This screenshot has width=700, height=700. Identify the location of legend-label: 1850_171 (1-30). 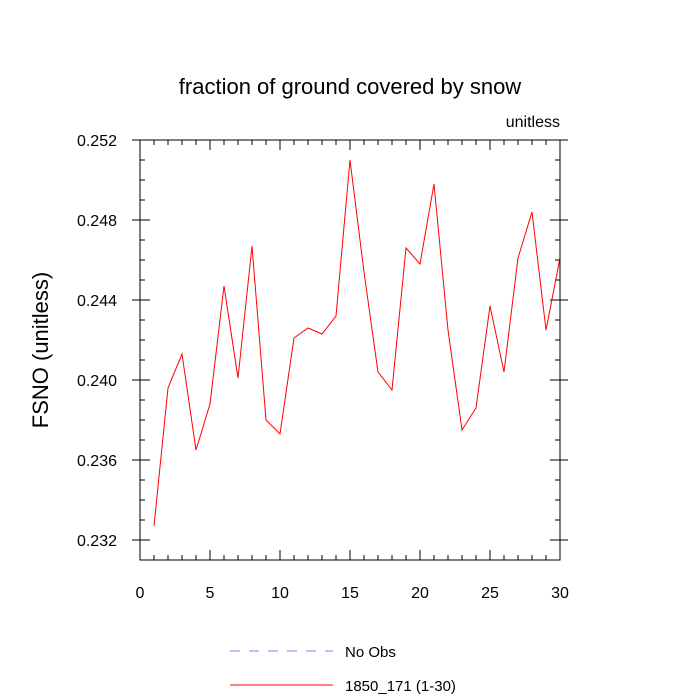
(400, 686).